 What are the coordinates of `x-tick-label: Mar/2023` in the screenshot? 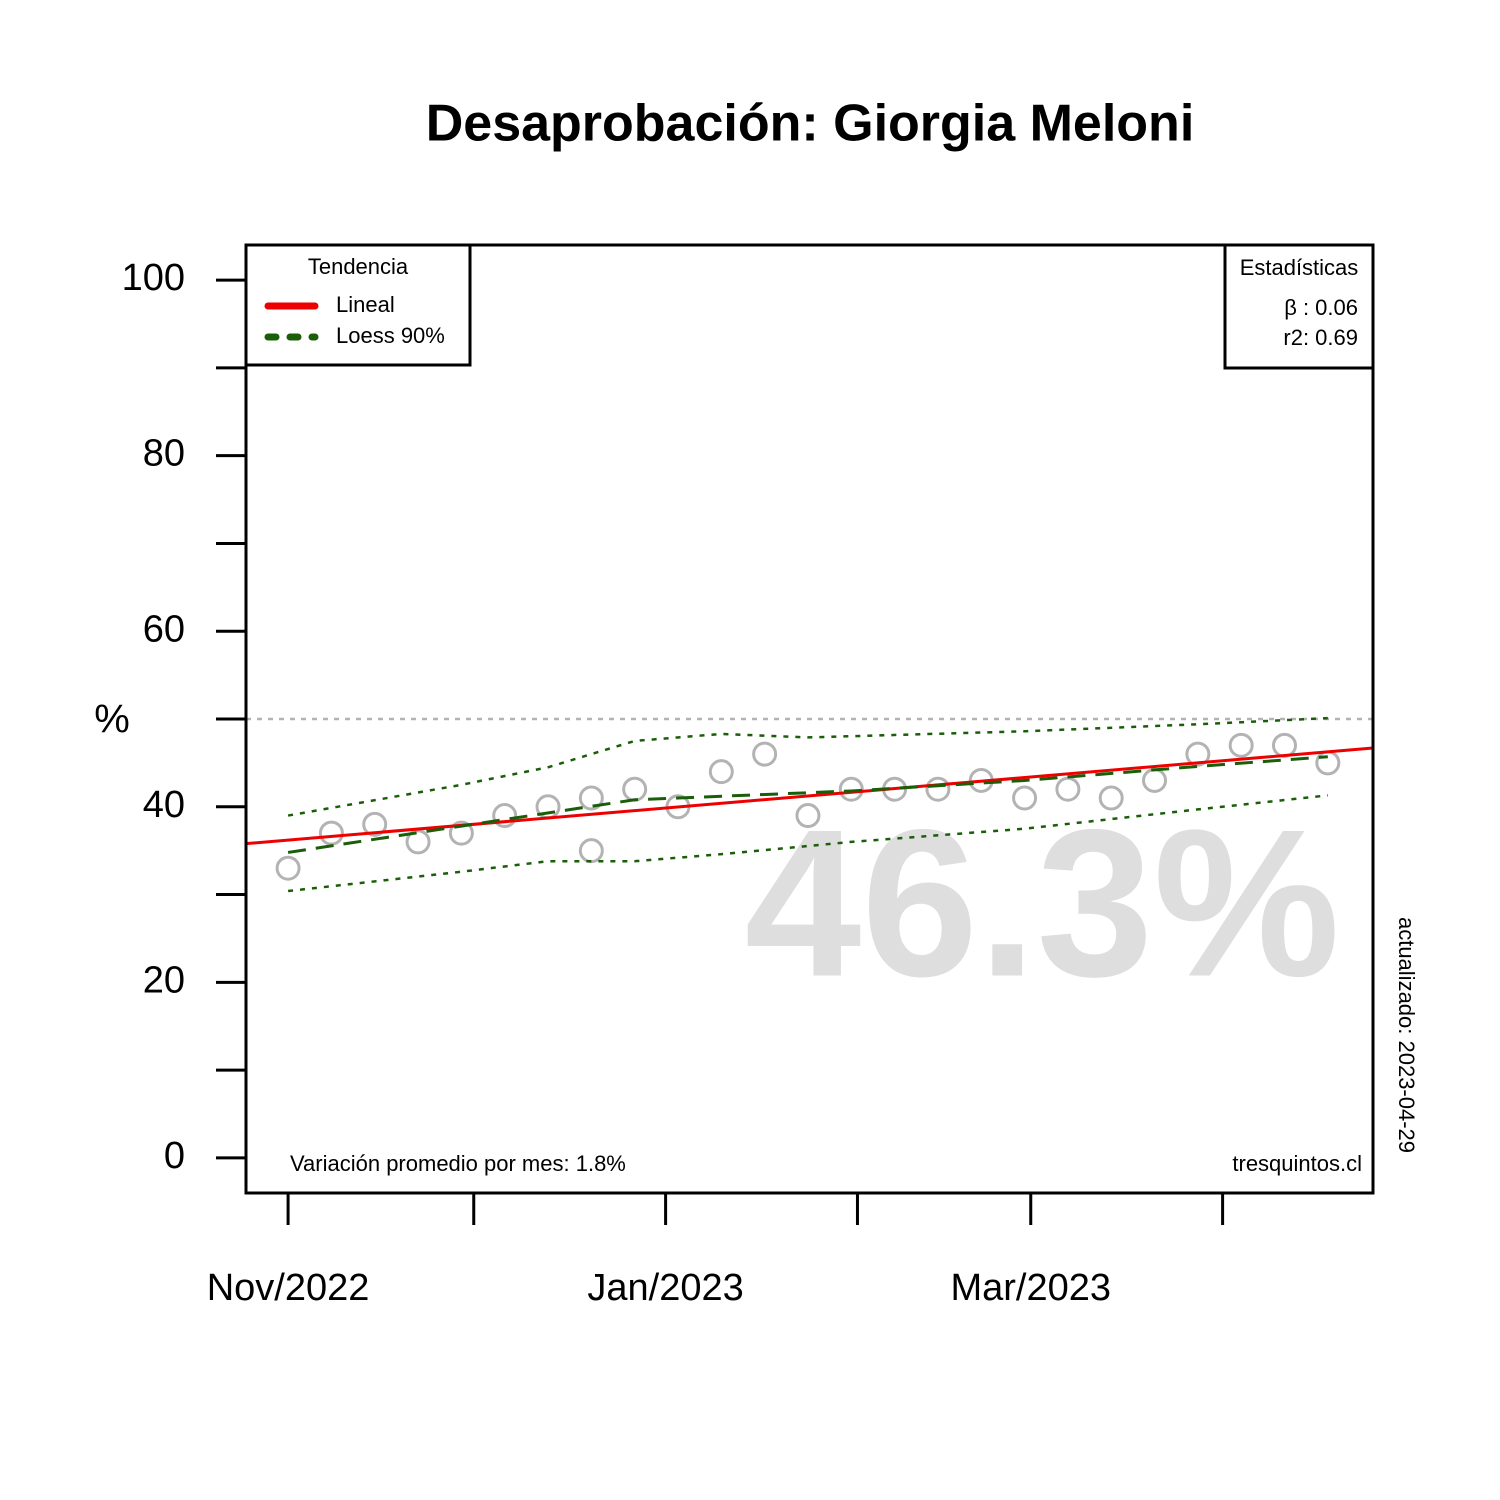 It's located at (1030, 1288).